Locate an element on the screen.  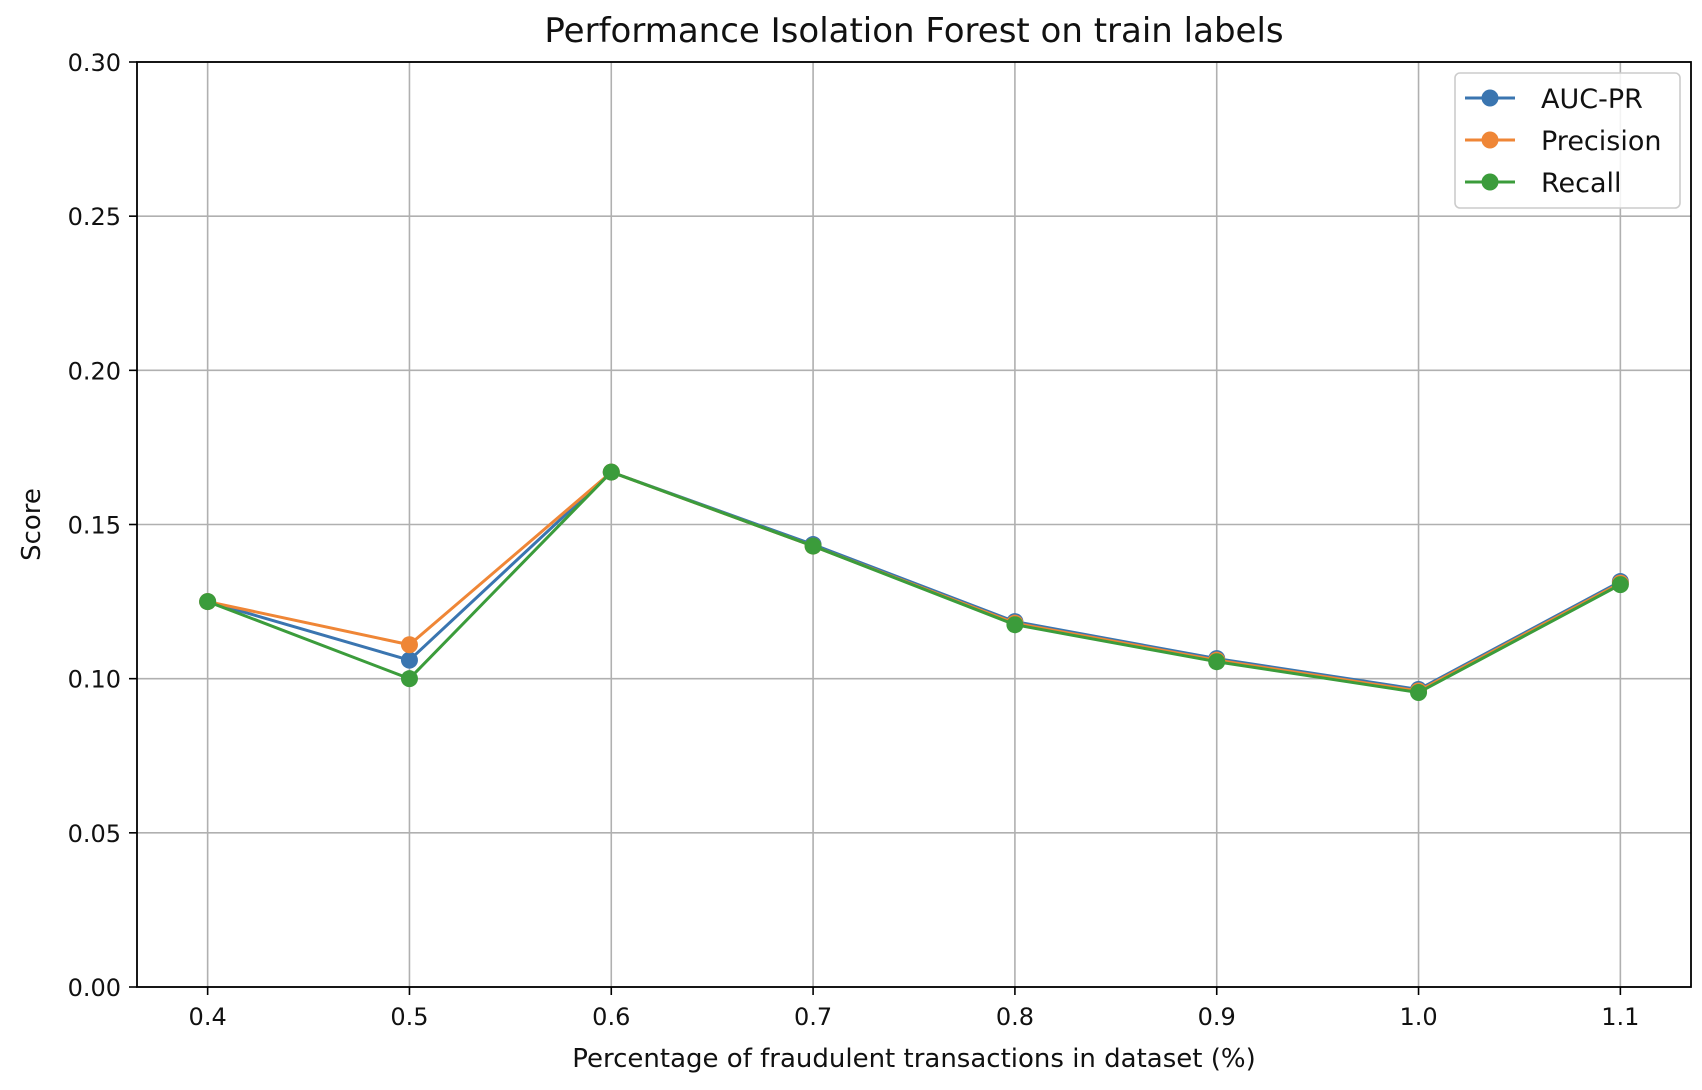
y-tick-label: 0.15 is located at coordinates (94, 526).